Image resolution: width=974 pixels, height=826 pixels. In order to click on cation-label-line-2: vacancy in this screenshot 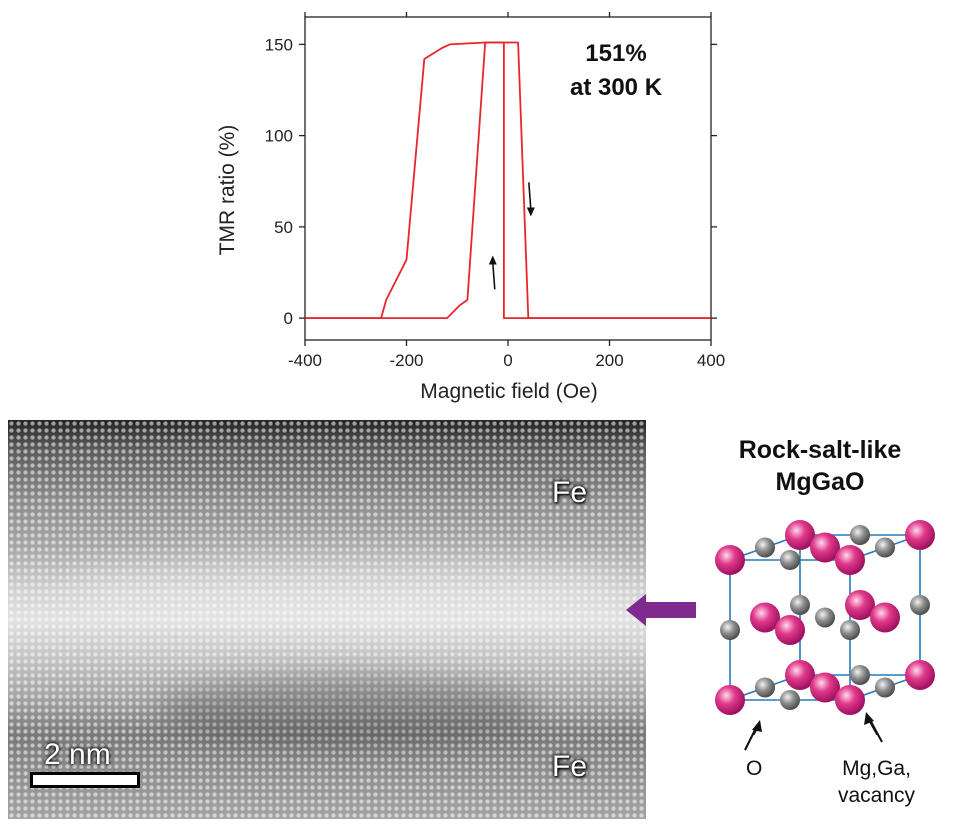, I will do `click(877, 795)`.